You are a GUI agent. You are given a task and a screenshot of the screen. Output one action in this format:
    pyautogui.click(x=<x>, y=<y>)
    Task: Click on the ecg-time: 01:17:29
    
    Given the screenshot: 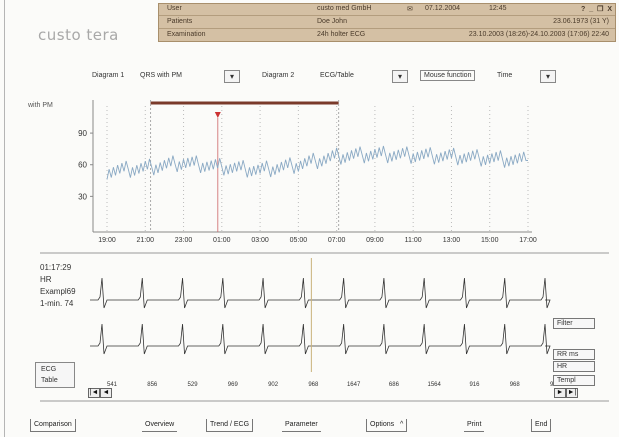 What is the action you would take?
    pyautogui.click(x=56, y=267)
    